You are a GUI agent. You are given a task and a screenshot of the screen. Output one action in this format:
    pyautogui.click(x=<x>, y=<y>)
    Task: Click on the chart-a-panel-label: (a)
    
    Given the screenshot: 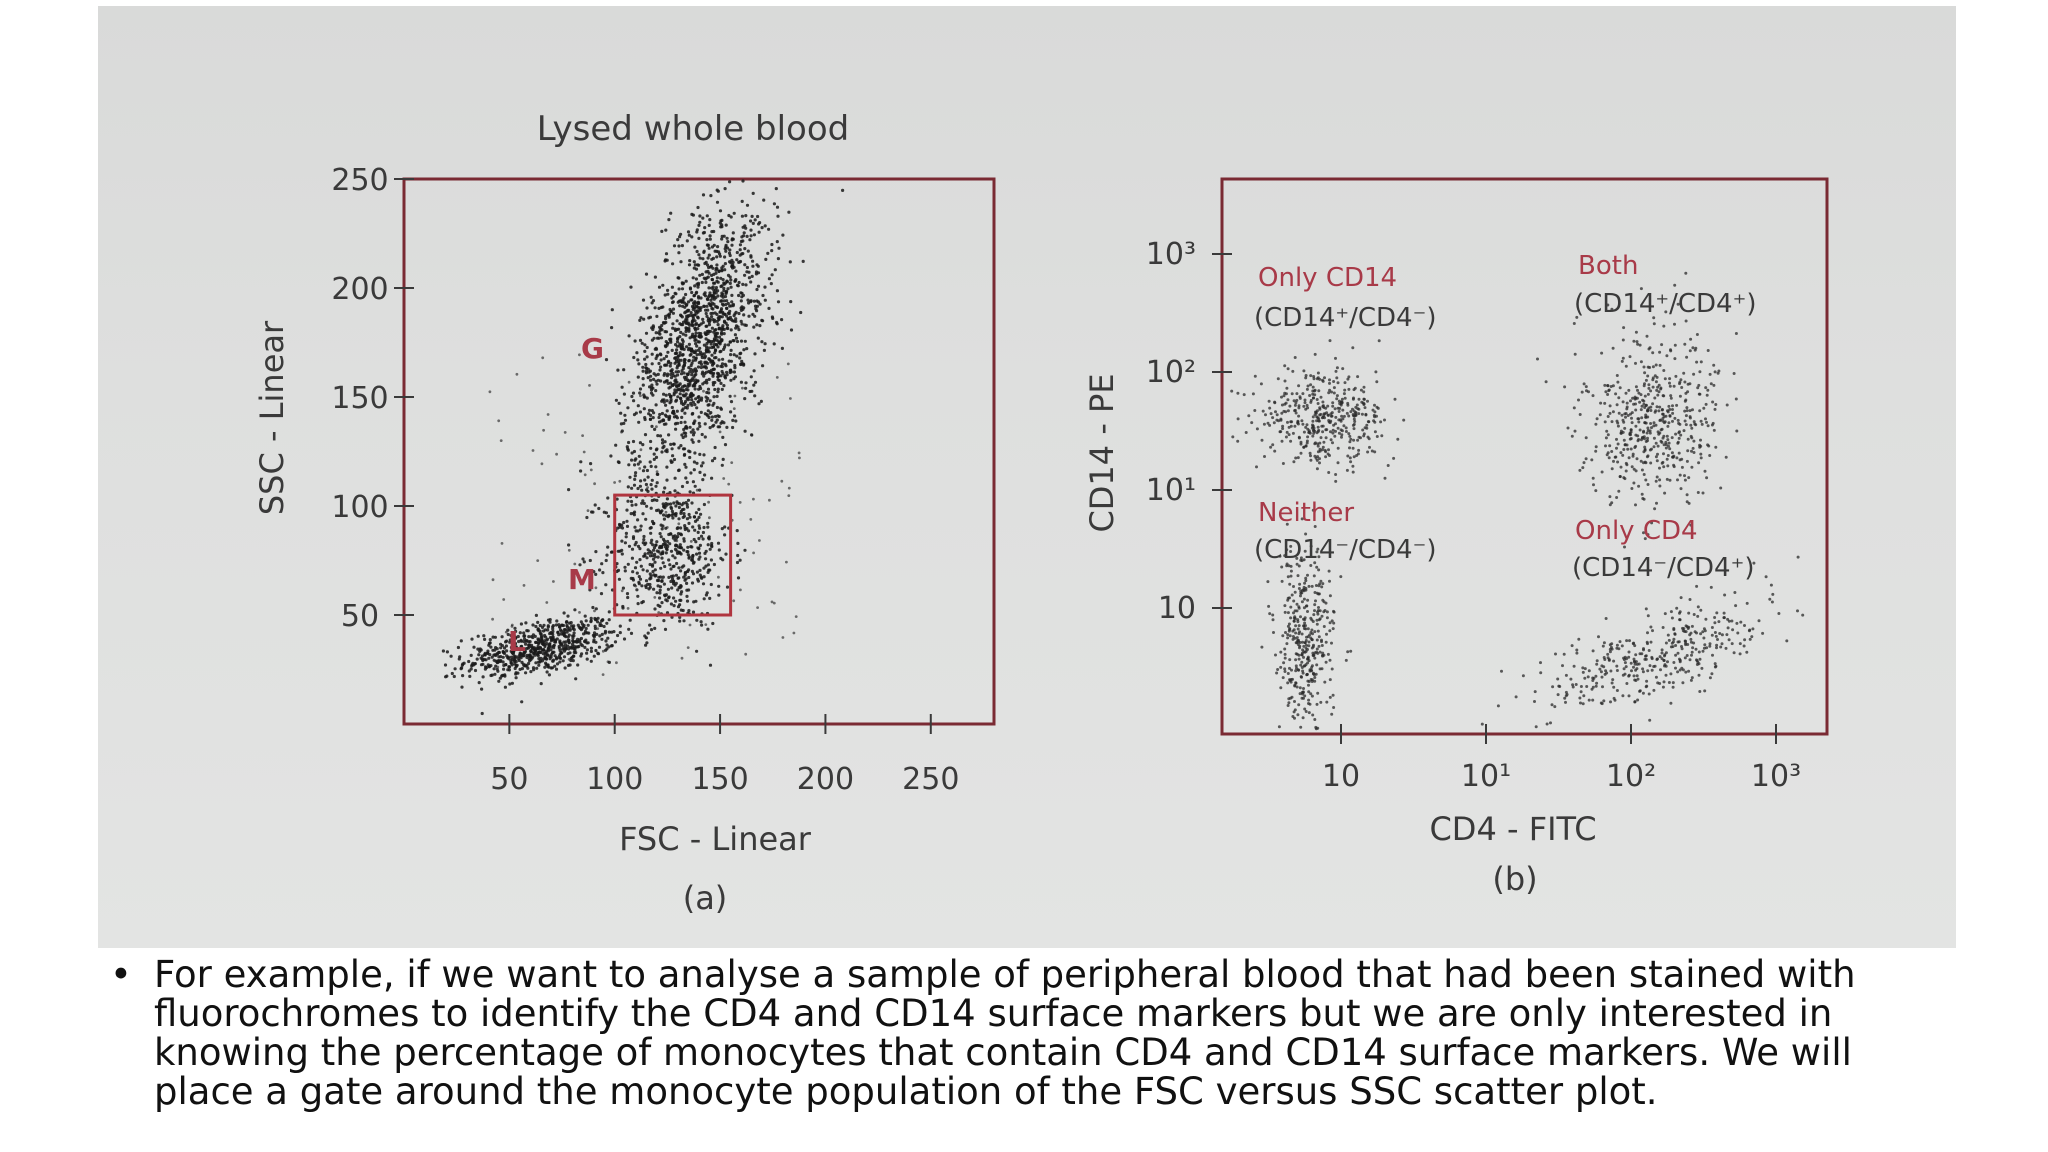 What is the action you would take?
    pyautogui.click(x=705, y=898)
    